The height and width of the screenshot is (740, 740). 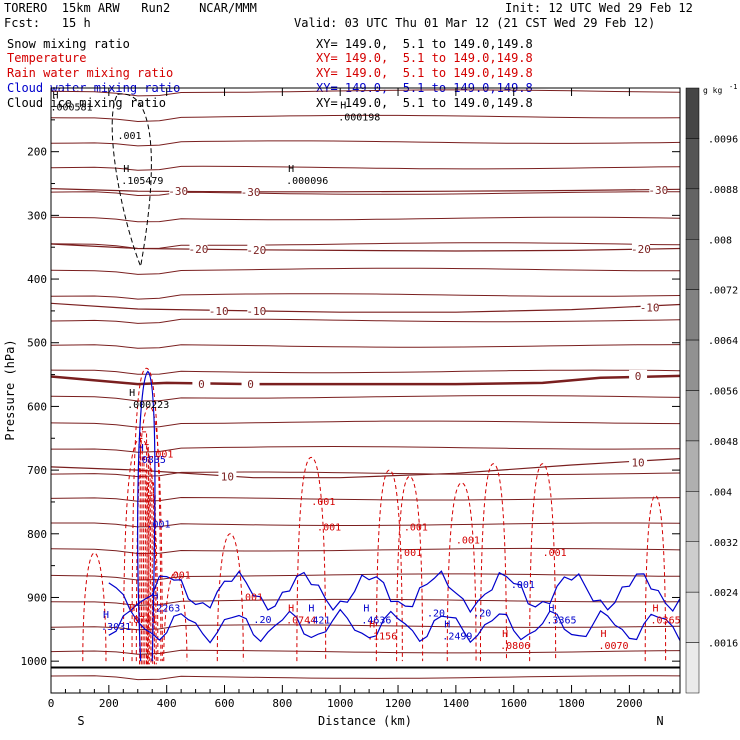 I want to click on temperature-label: -30, so click(x=178, y=191).